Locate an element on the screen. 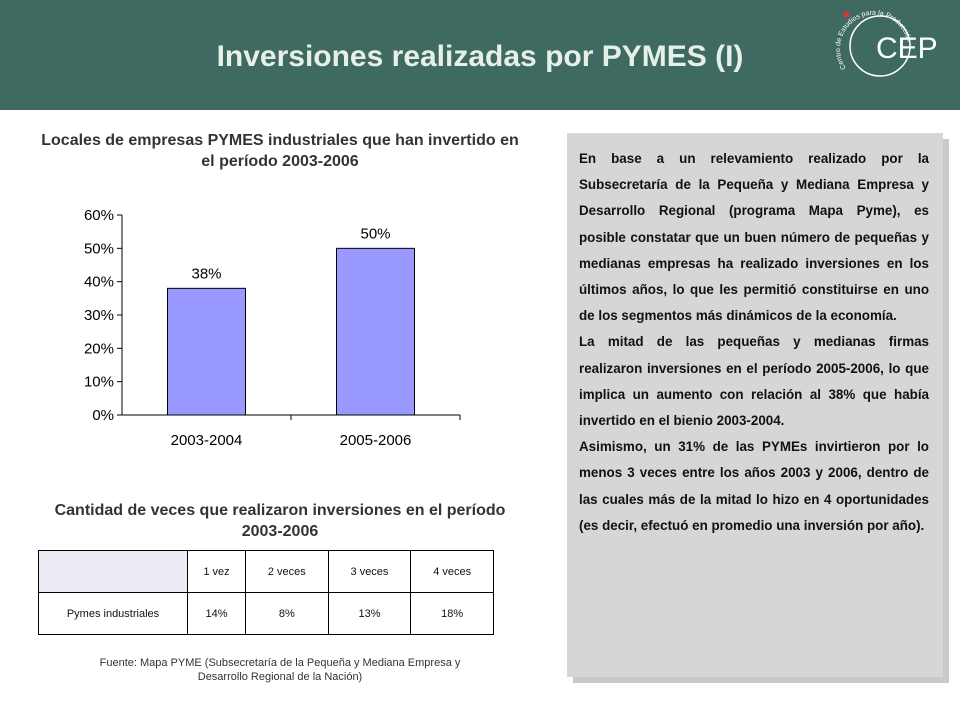  table-header-cell: 4 veces is located at coordinates (452, 571).